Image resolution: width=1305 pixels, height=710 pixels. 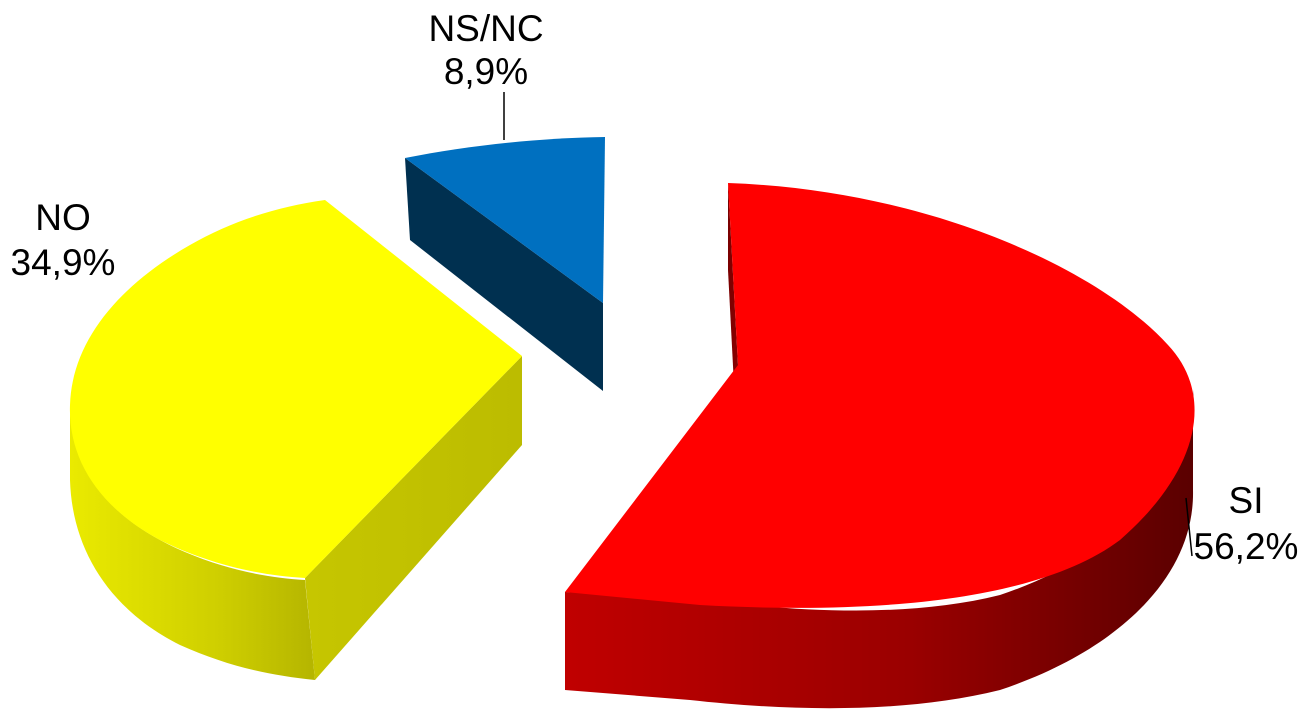 I want to click on label-no-name: NO, so click(x=63, y=217).